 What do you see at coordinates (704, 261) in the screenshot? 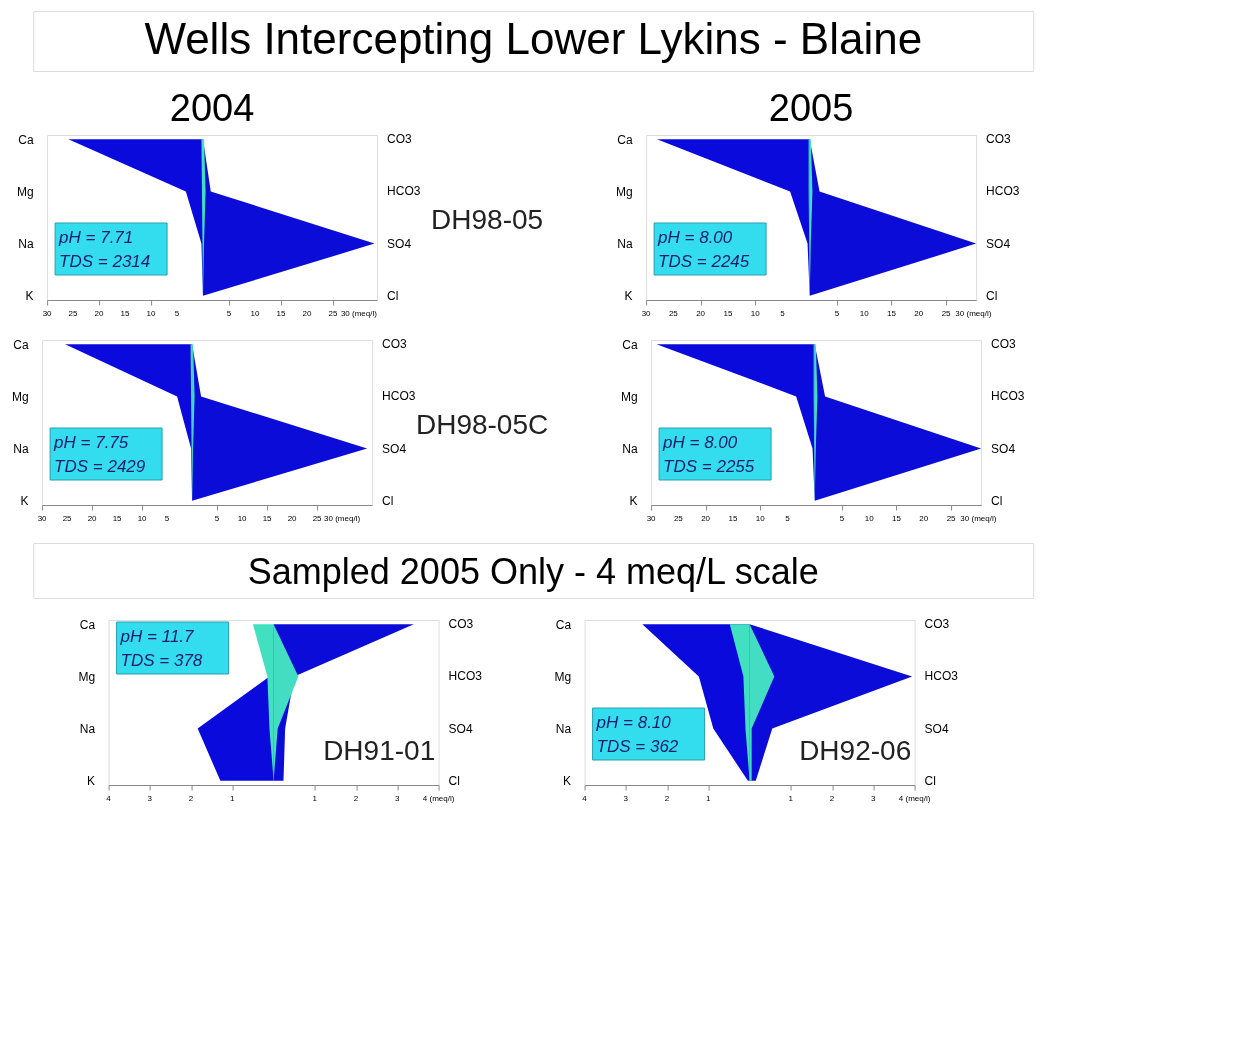
I see `annotation: TDS = 2245` at bounding box center [704, 261].